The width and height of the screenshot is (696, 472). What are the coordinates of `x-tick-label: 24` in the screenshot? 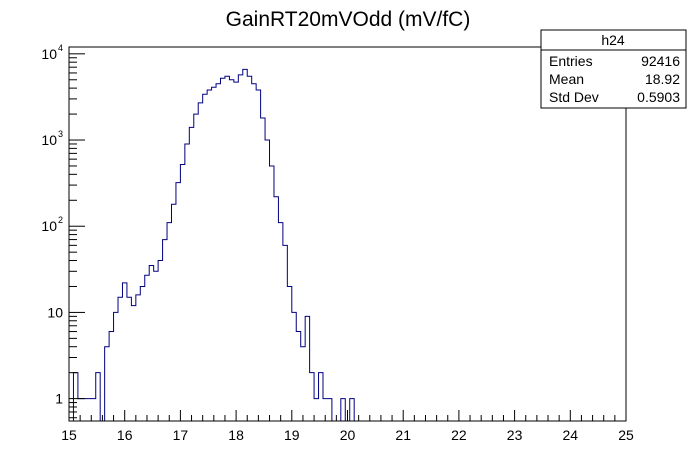 It's located at (571, 435).